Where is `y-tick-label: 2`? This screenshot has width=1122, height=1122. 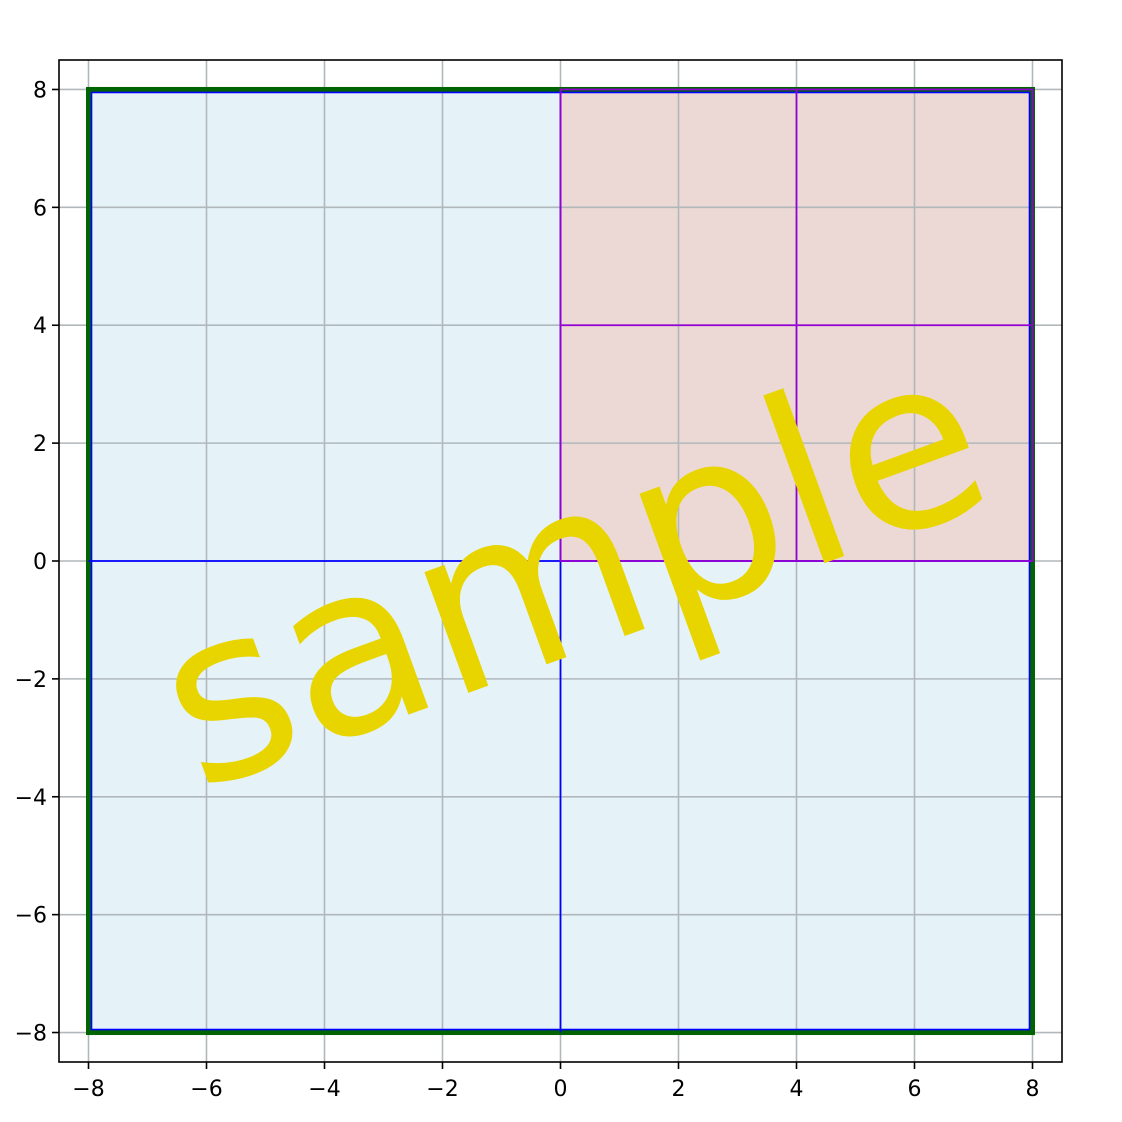 y-tick-label: 2 is located at coordinates (40, 444).